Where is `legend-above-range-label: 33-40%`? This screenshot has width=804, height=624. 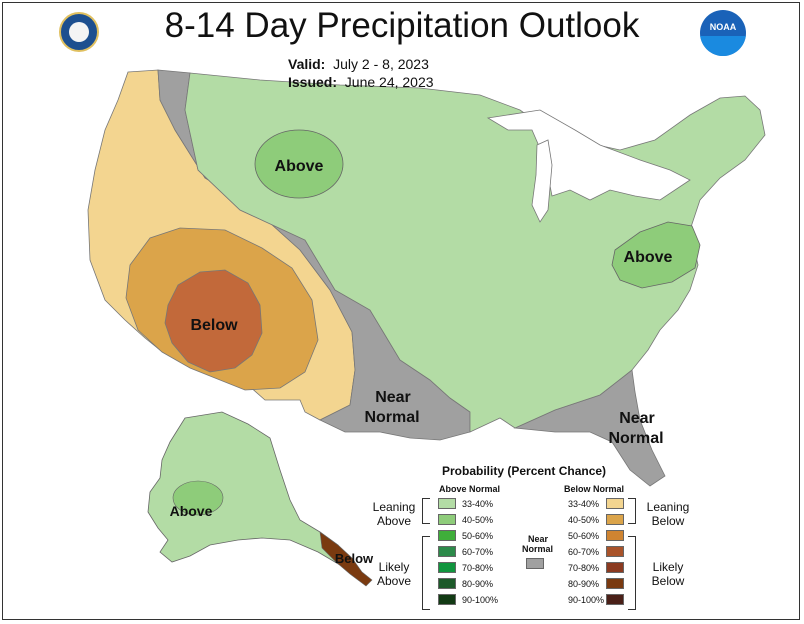
legend-above-range-label: 33-40% is located at coordinates (478, 504).